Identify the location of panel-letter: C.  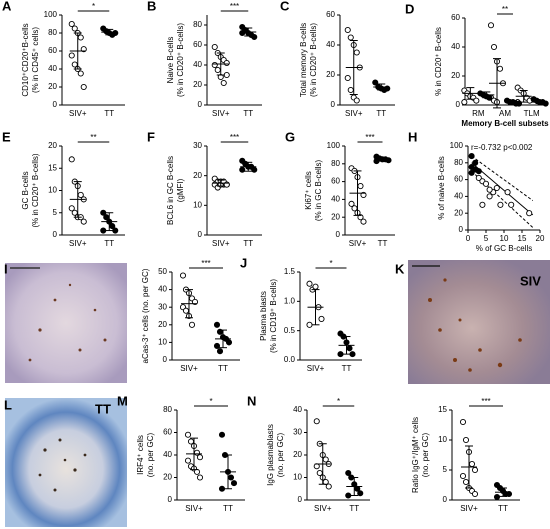
(285, 6).